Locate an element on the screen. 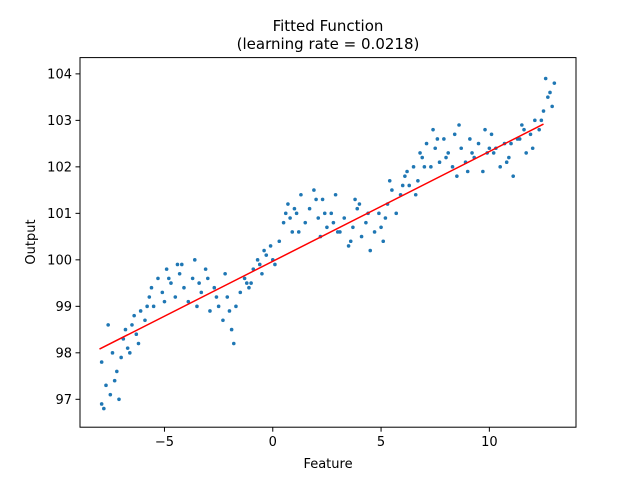 The height and width of the screenshot is (480, 640). chart-title: Fitted Function is located at coordinates (328, 26).